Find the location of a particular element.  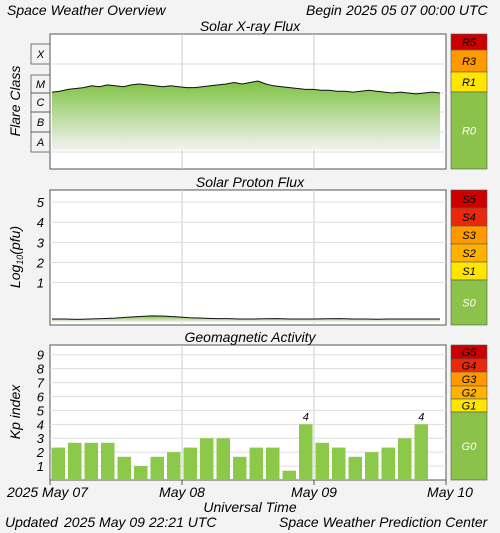

kp-title: Geomagnetic Activity is located at coordinates (251, 337).